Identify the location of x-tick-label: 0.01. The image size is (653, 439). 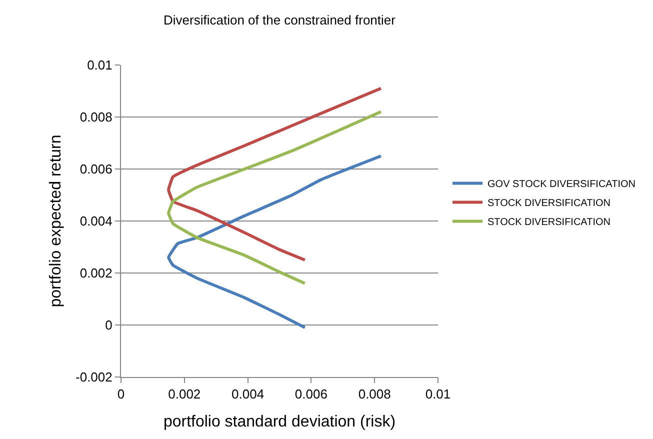
(438, 394).